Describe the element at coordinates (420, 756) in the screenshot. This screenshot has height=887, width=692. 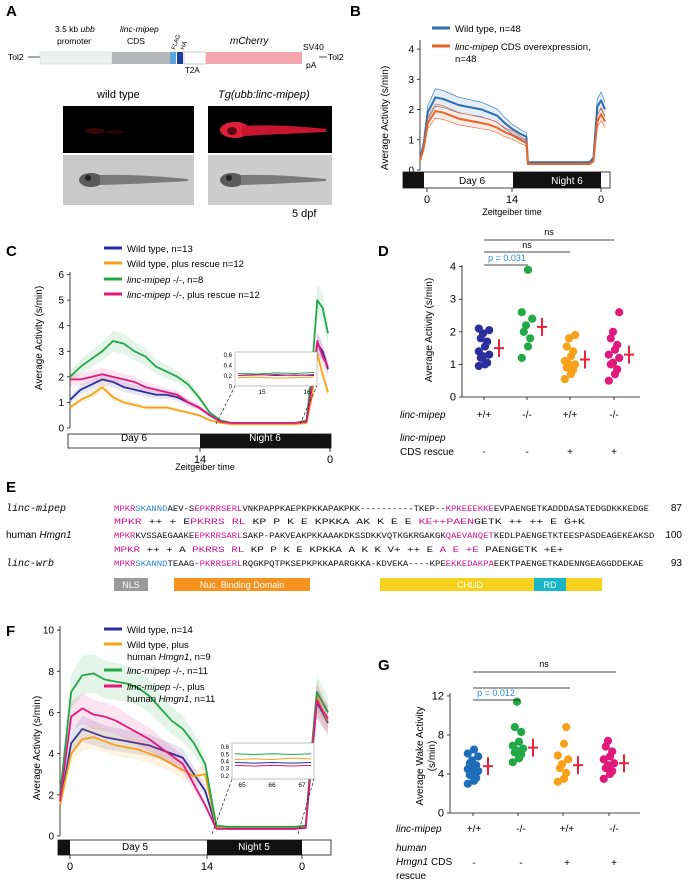
I see `panel-g-ylabel-1: Average Wake Activity` at that location.